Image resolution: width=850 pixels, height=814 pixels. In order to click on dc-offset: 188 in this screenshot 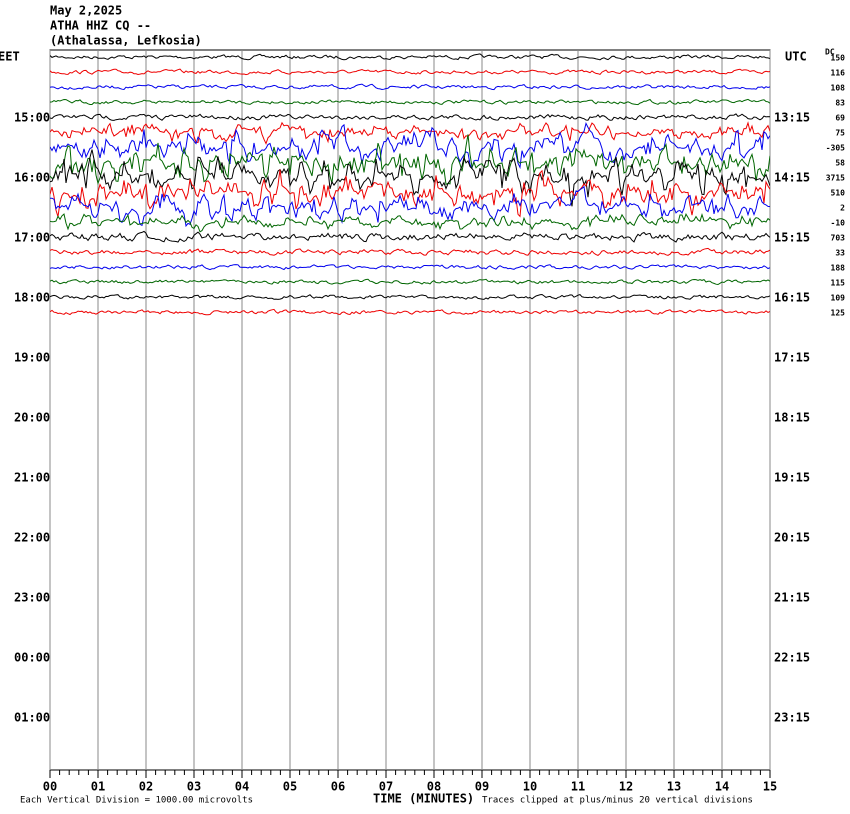, I will do `click(838, 268)`.